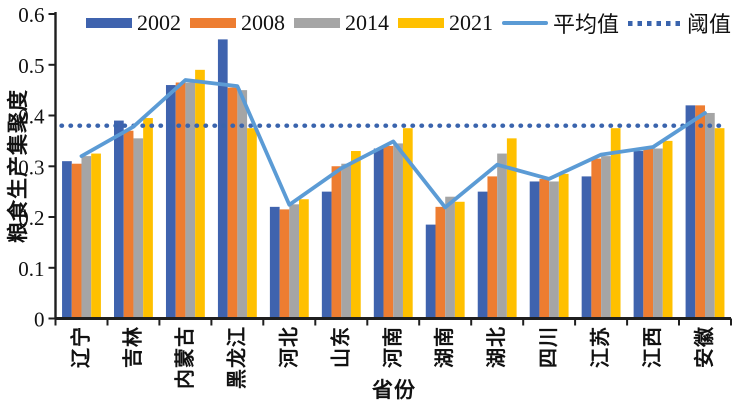 This screenshot has height=406, width=736. Describe the element at coordinates (709, 24) in the screenshot. I see `legend-label-阈值: 阈值` at that location.